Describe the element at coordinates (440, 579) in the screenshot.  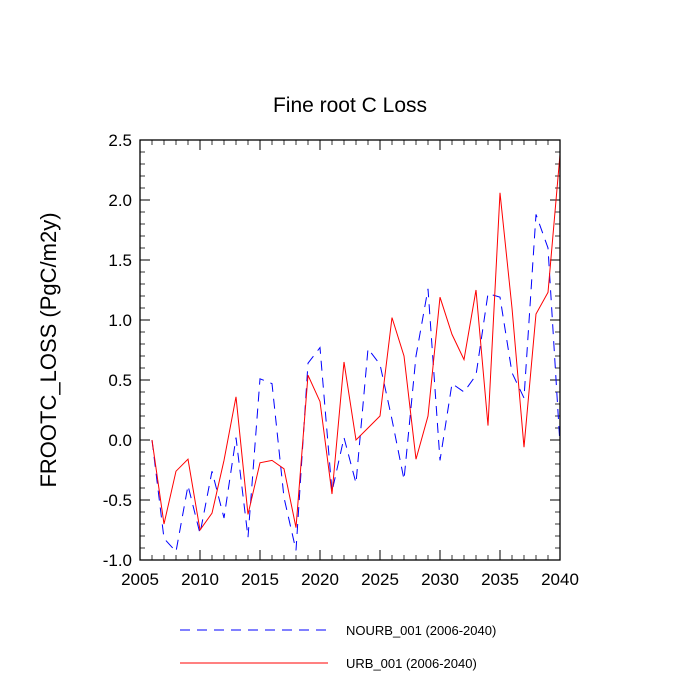
I see `x-tick-label: 2030` at that location.